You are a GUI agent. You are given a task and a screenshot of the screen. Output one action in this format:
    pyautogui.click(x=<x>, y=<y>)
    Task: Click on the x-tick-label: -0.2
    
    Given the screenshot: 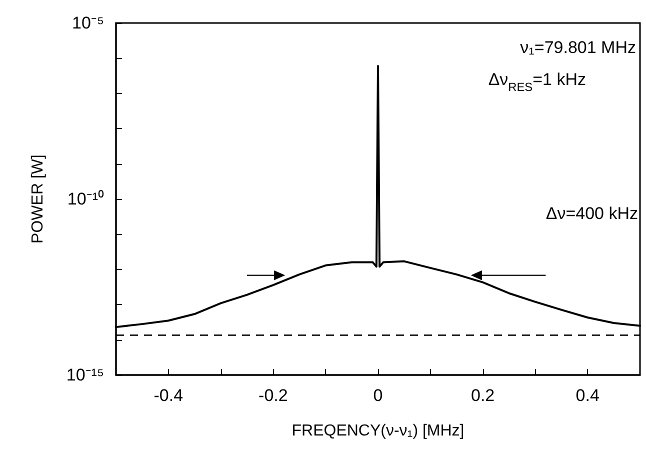 What is the action you would take?
    pyautogui.click(x=273, y=395)
    